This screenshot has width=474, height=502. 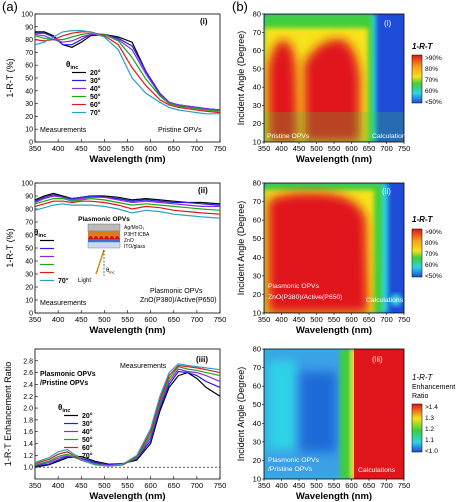 What do you see at coordinates (137, 235) in the screenshot?
I see `inset-layer-2: P3HT:ICBA` at bounding box center [137, 235].